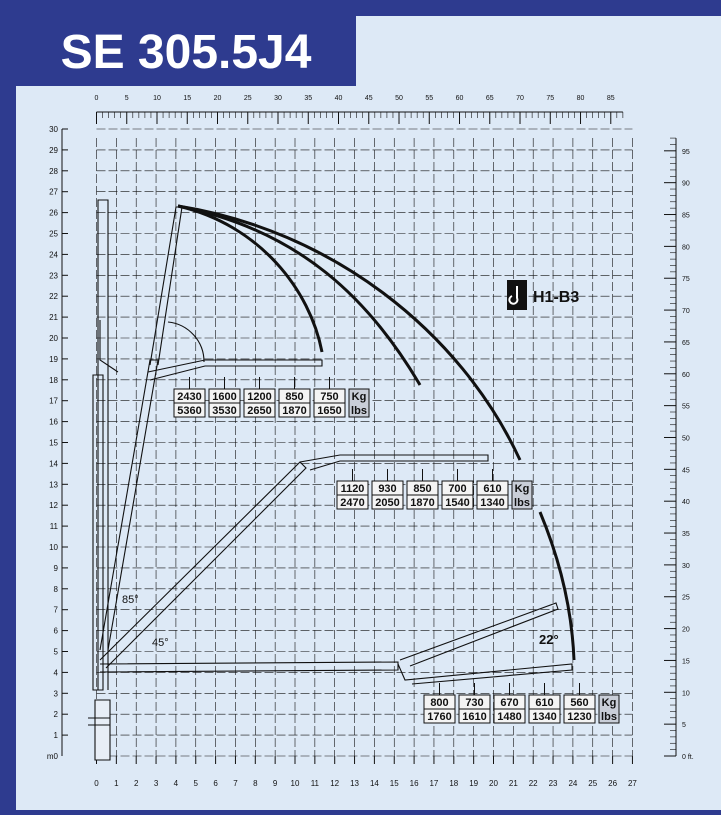  What do you see at coordinates (686, 311) in the screenshot?
I see `y-ft-tick-label: 70` at bounding box center [686, 311].